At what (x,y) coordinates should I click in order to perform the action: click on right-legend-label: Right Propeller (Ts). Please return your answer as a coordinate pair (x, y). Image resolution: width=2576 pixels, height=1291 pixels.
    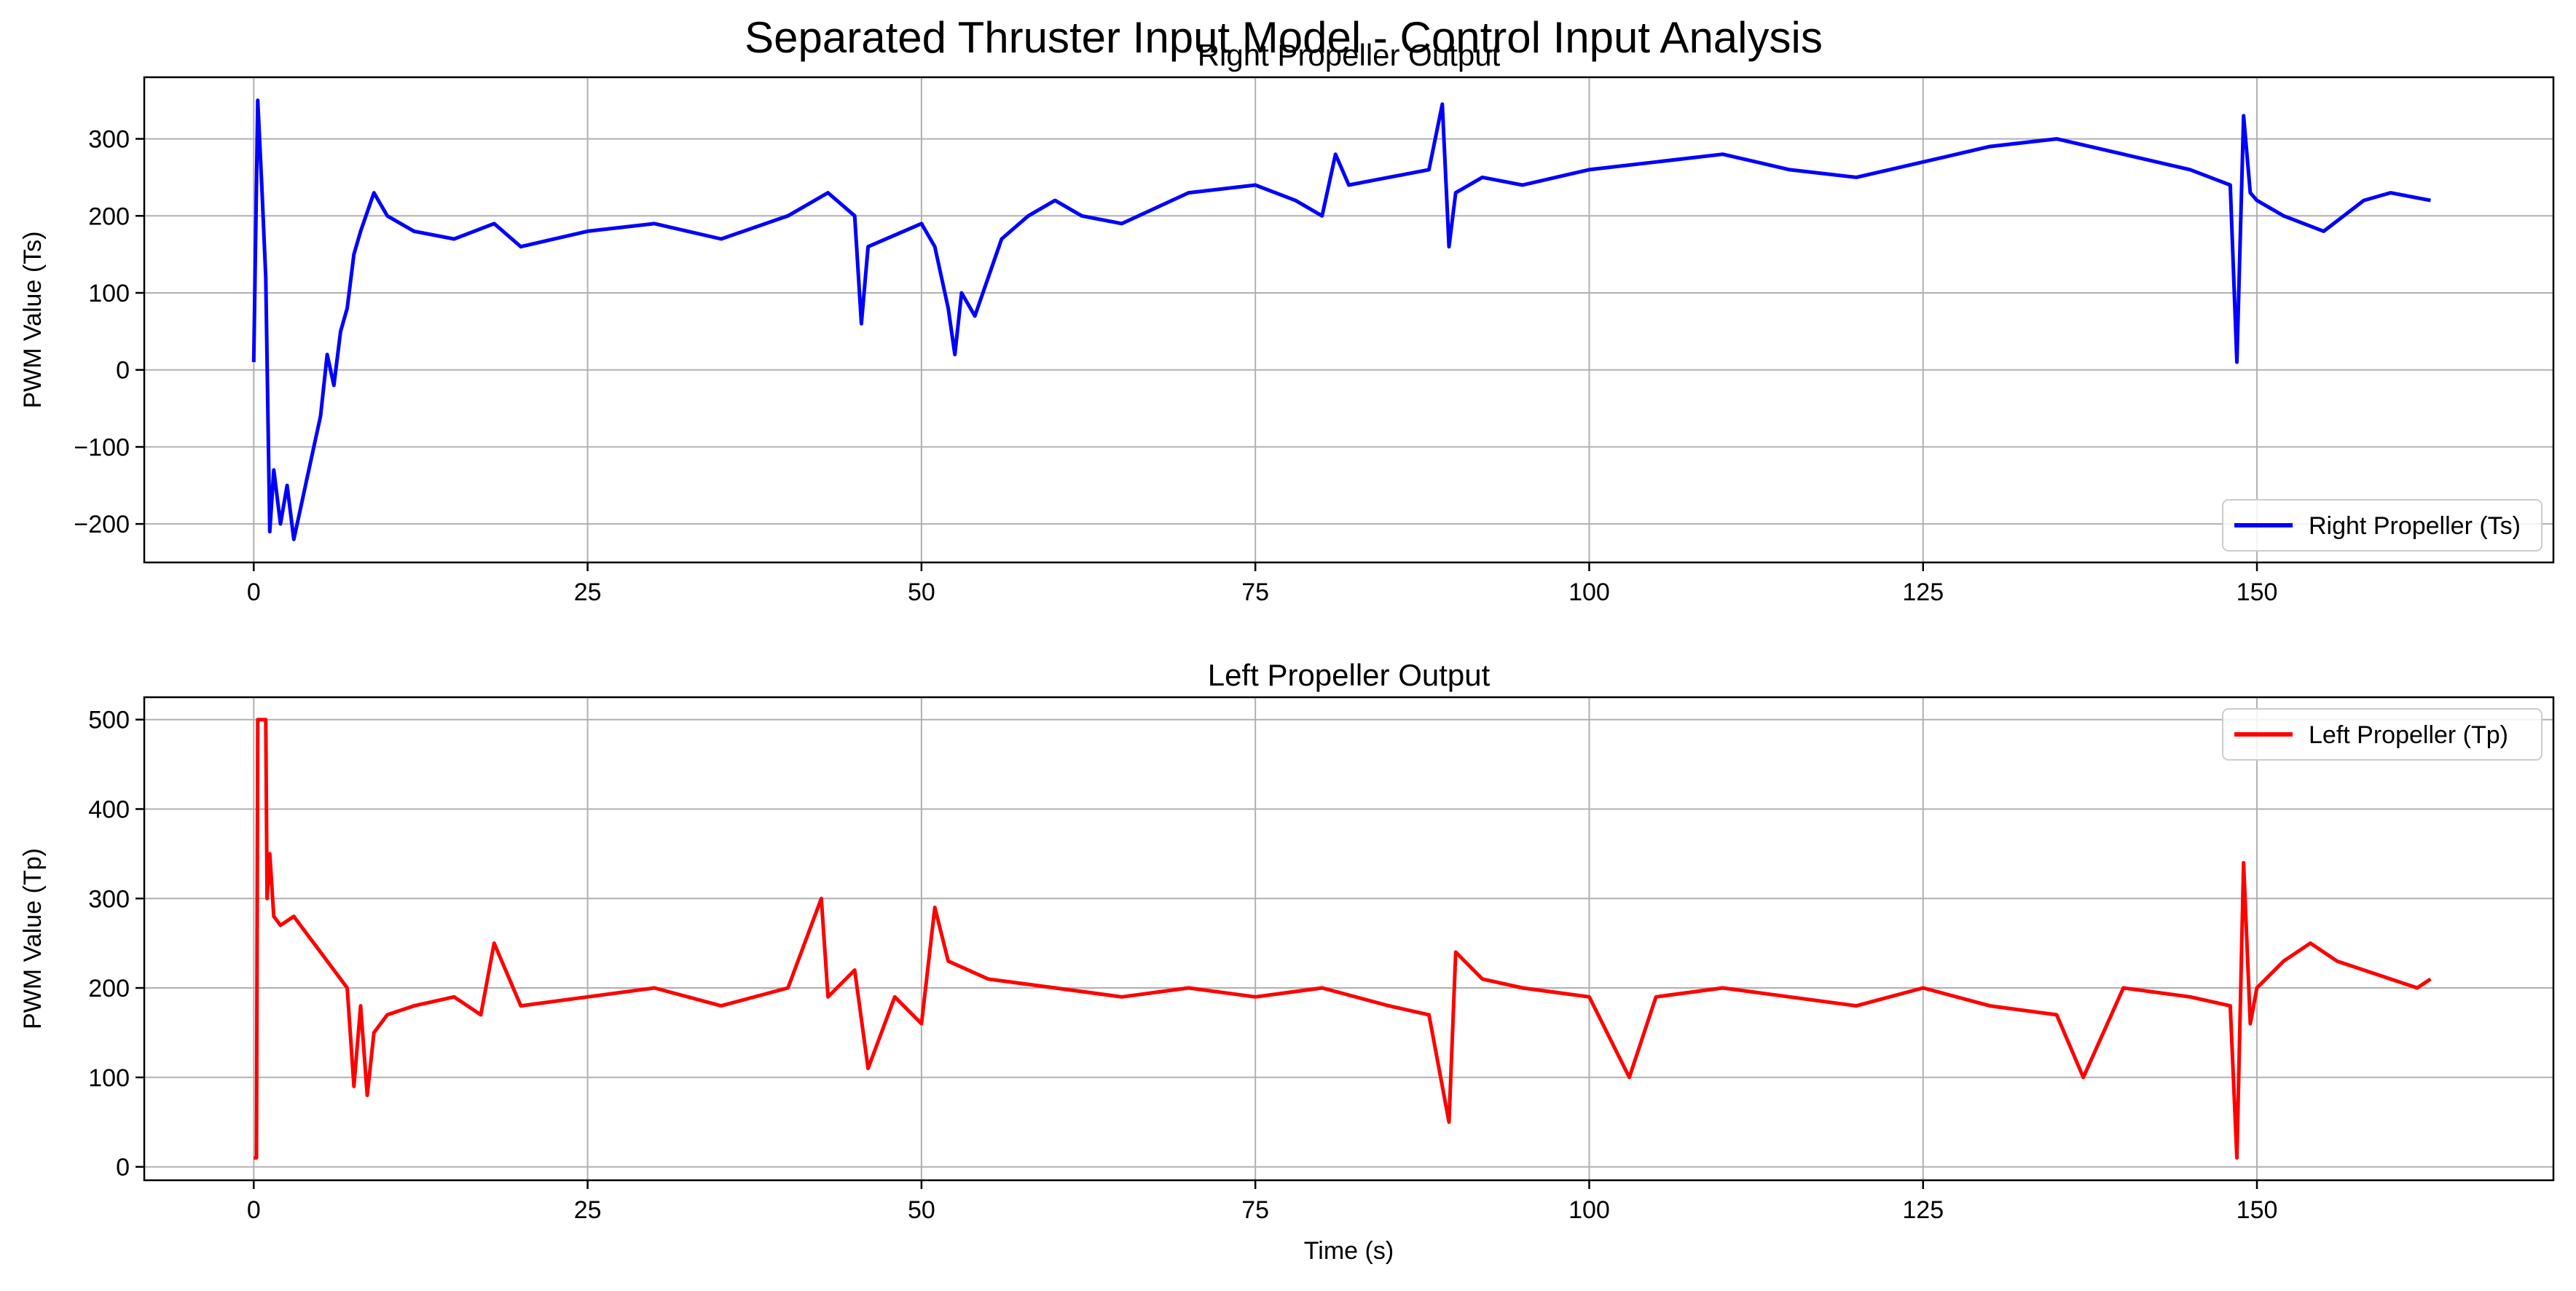
    Looking at the image, I should click on (2415, 526).